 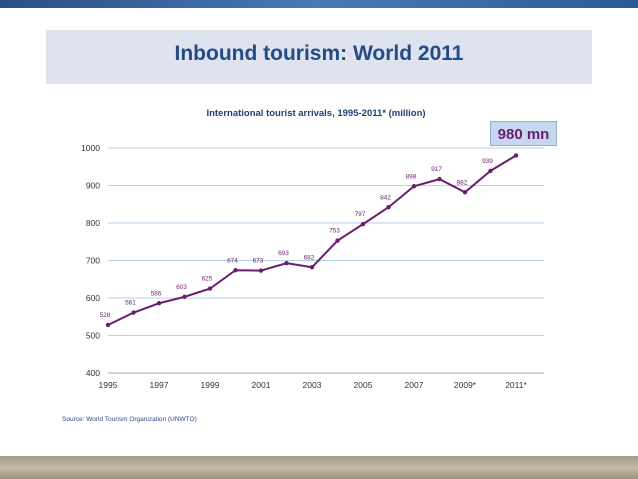 I want to click on data-label: 625, so click(x=207, y=279).